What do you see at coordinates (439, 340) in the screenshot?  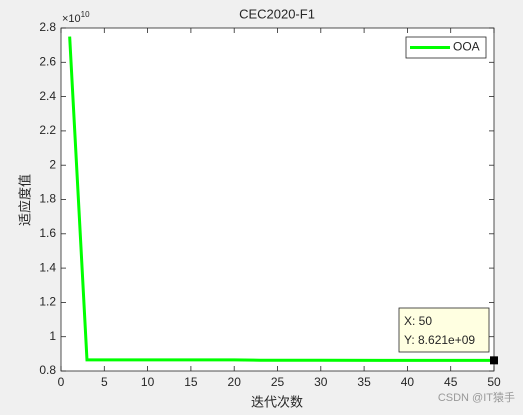 I see `datatip-y: Y: 8.621e+09` at bounding box center [439, 340].